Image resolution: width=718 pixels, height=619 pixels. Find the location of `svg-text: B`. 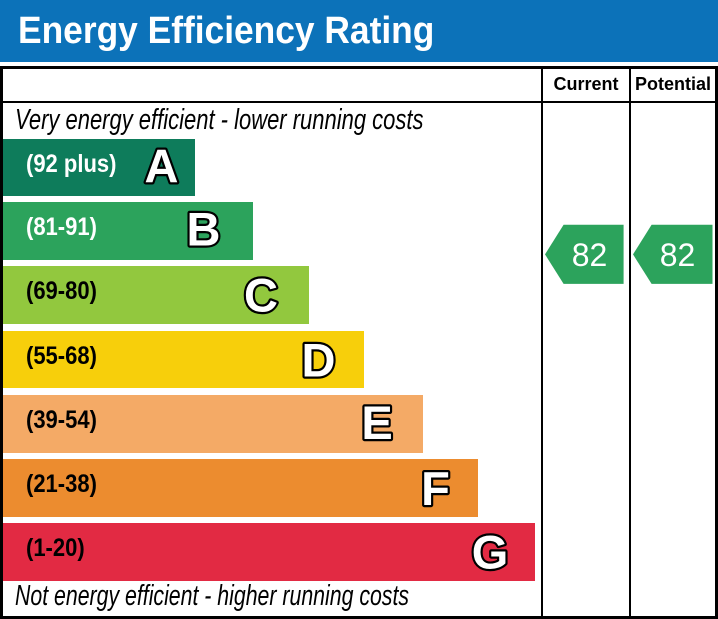

svg-text: B is located at coordinates (204, 229).